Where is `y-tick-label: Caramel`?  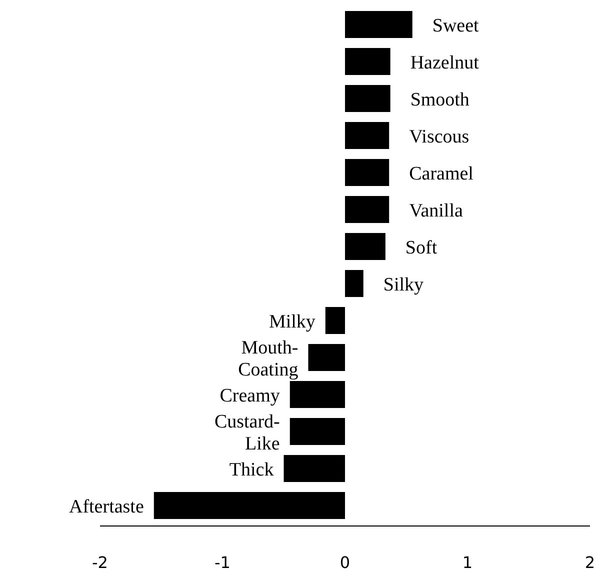 y-tick-label: Caramel is located at coordinates (441, 174).